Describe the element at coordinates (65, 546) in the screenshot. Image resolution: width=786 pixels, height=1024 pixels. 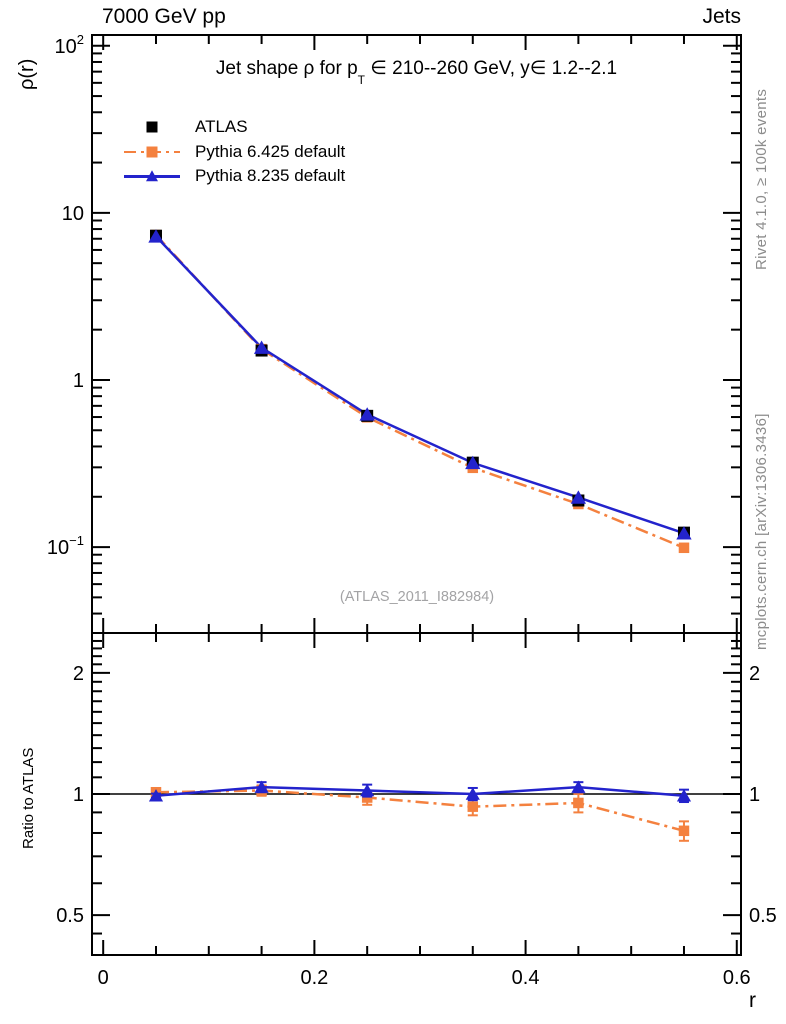
I see `main-ytick-label: 10⁻¹` at that location.